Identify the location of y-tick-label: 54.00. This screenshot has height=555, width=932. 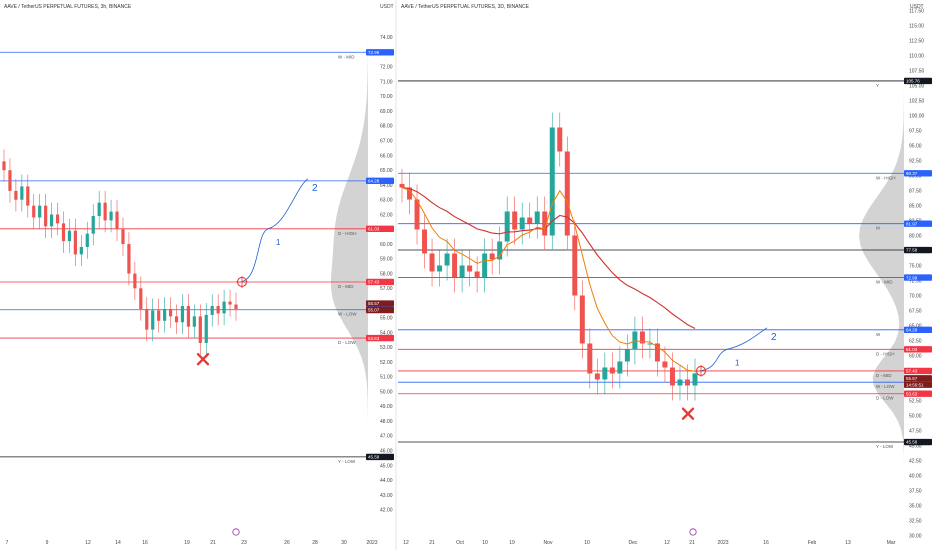
(386, 333).